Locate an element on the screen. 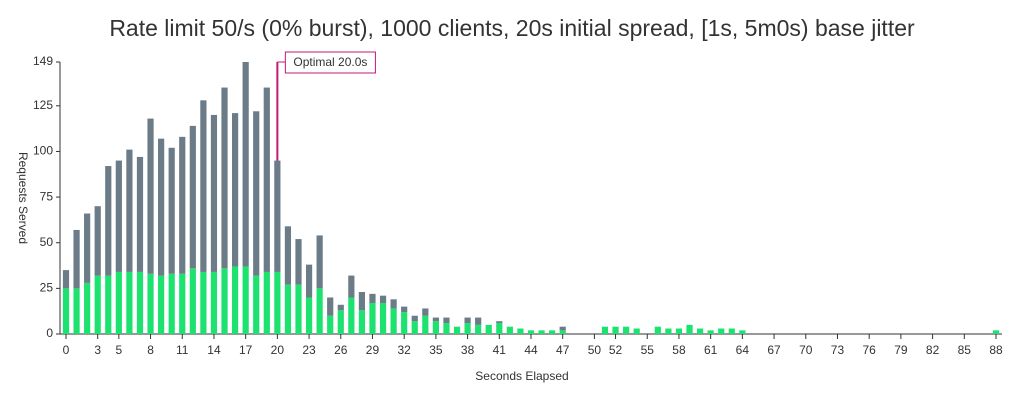 The width and height of the screenshot is (1024, 400). annotation-label: Optimal 20.0s is located at coordinates (330, 62).